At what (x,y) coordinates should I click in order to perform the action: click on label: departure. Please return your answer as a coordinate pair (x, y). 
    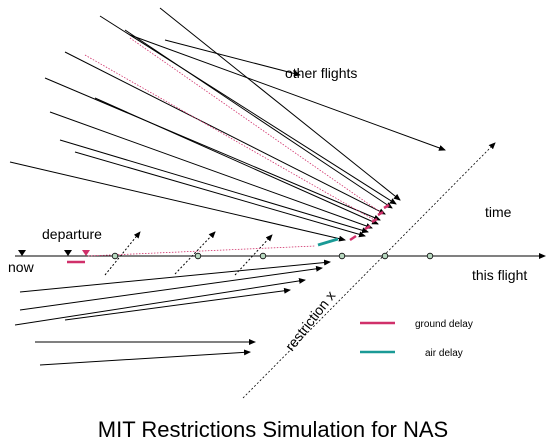
    Looking at the image, I should click on (72, 234).